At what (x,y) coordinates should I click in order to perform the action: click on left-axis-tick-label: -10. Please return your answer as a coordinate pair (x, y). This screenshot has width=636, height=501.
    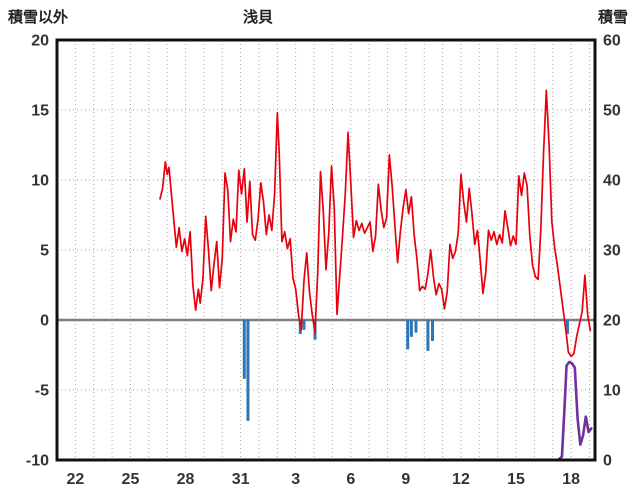
    Looking at the image, I should click on (37, 461).